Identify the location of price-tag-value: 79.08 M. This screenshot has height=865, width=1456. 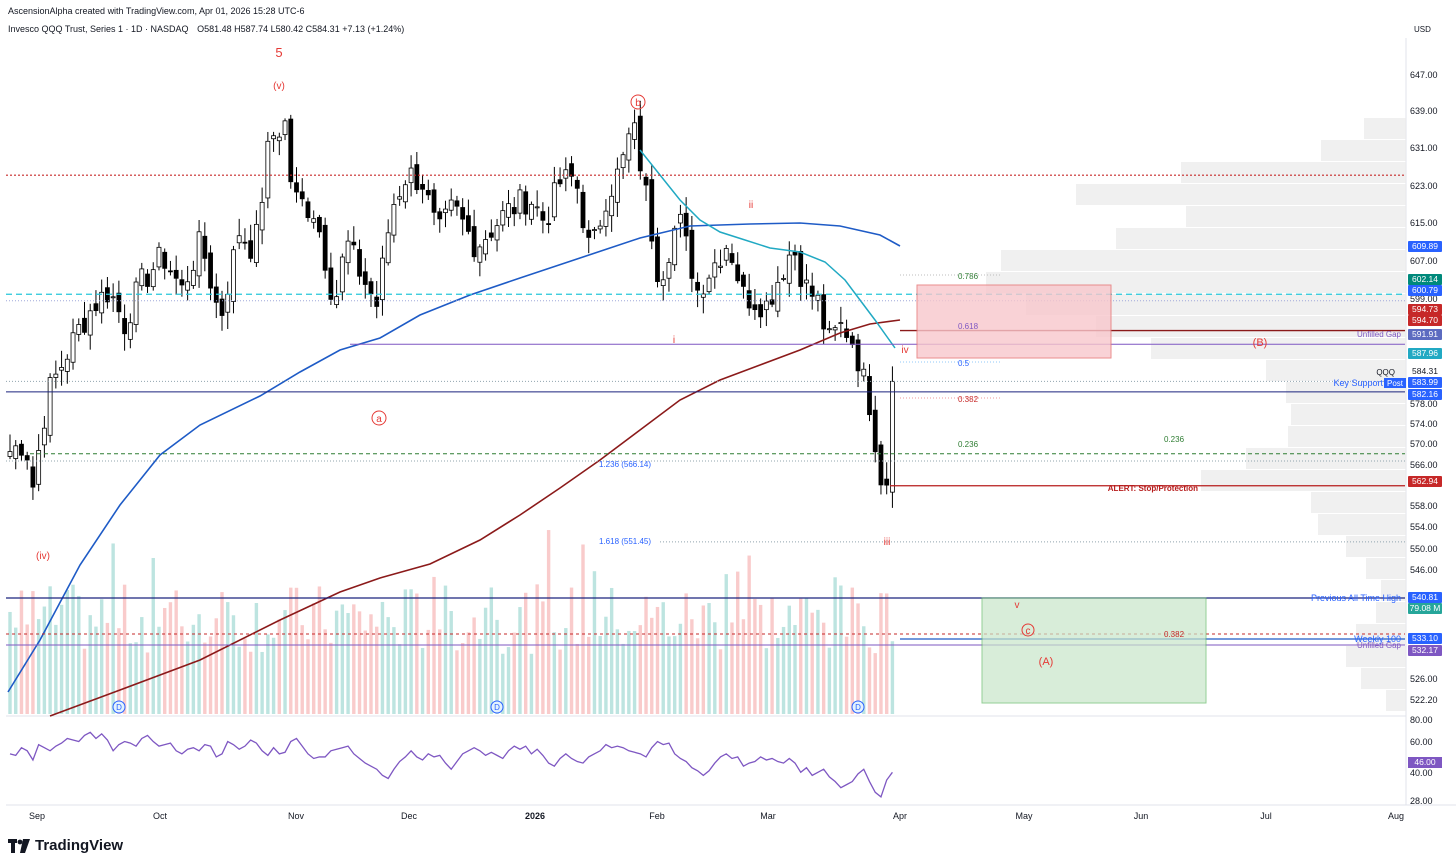
(1425, 608).